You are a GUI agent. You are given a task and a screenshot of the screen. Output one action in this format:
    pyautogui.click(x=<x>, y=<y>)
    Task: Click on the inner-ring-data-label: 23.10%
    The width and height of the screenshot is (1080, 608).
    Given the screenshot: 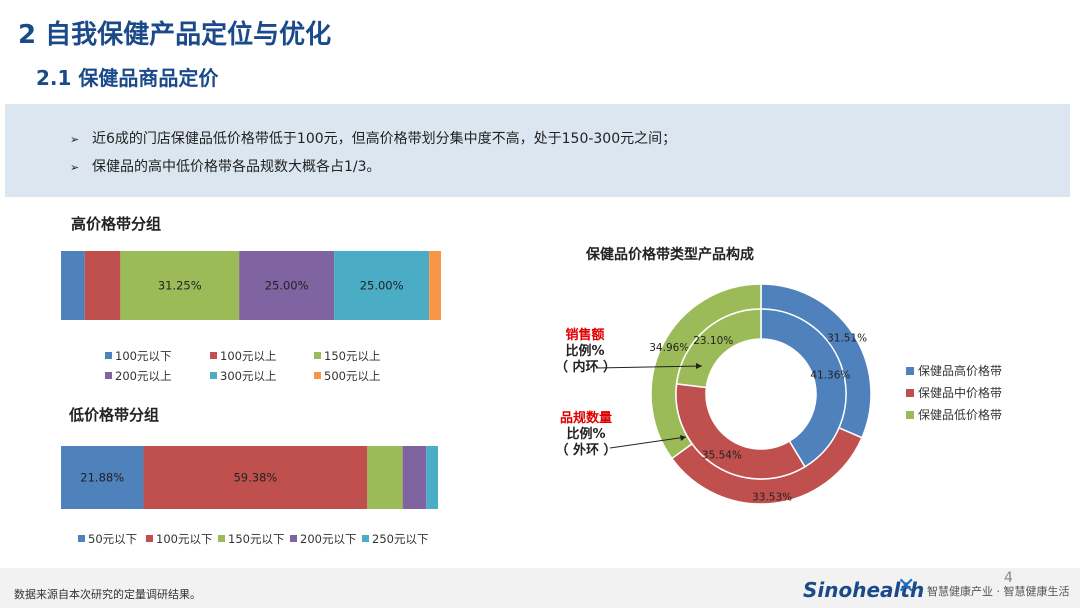 What is the action you would take?
    pyautogui.click(x=713, y=341)
    